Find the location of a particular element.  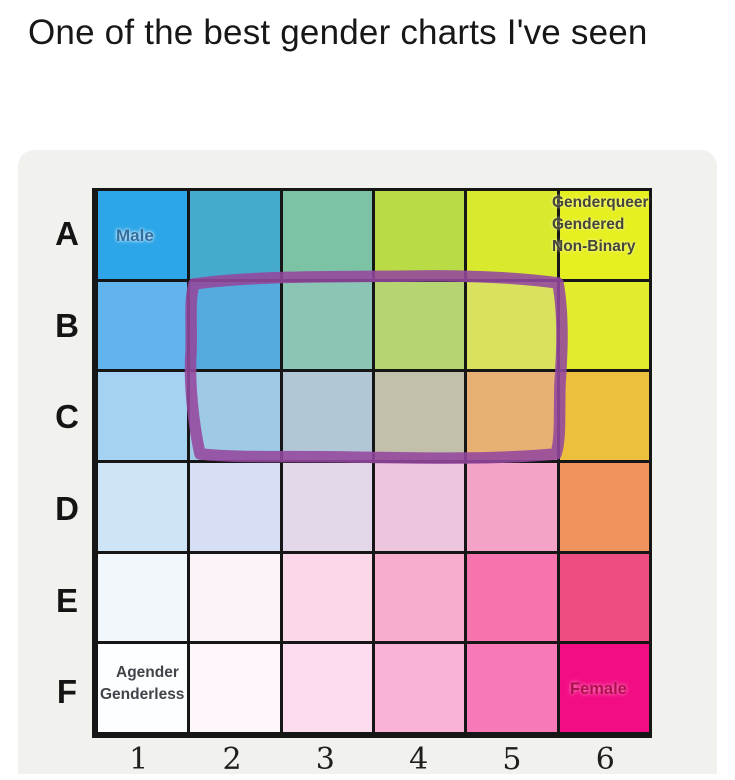

label-male: Male is located at coordinates (135, 235).